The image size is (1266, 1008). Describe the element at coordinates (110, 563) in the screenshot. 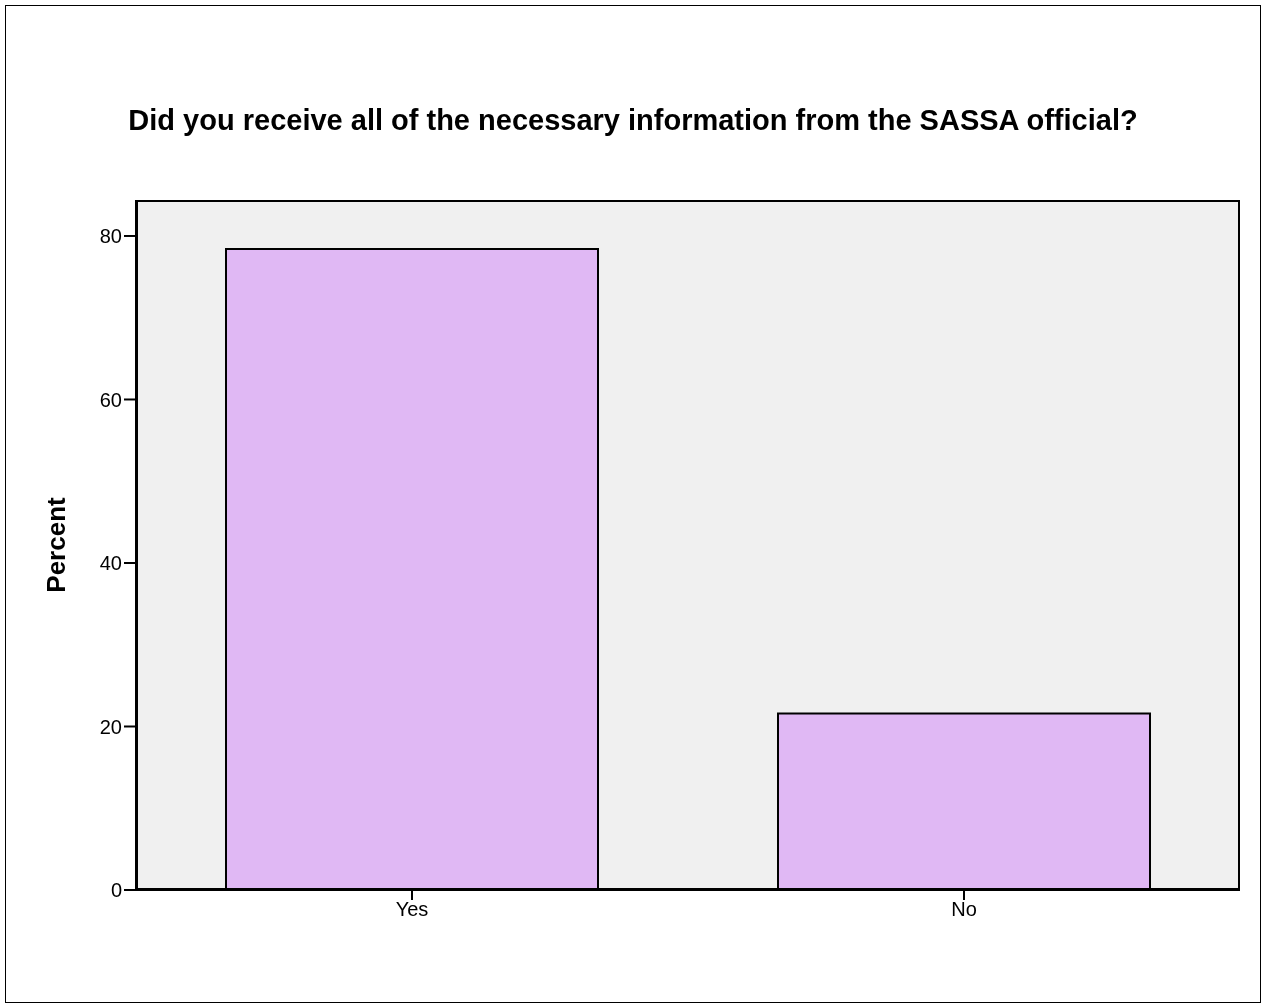

I see `y-tick-label: 40` at that location.